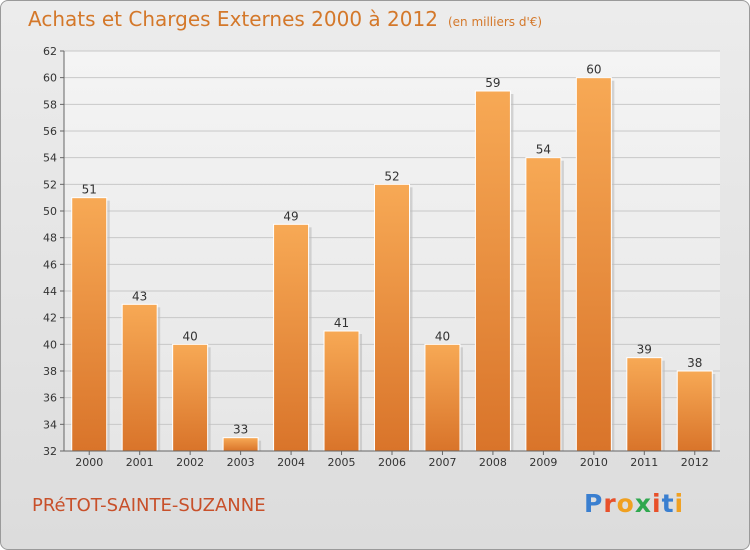 This screenshot has height=550, width=750. Describe the element at coordinates (644, 462) in the screenshot. I see `x-tick-label: 2011` at that location.